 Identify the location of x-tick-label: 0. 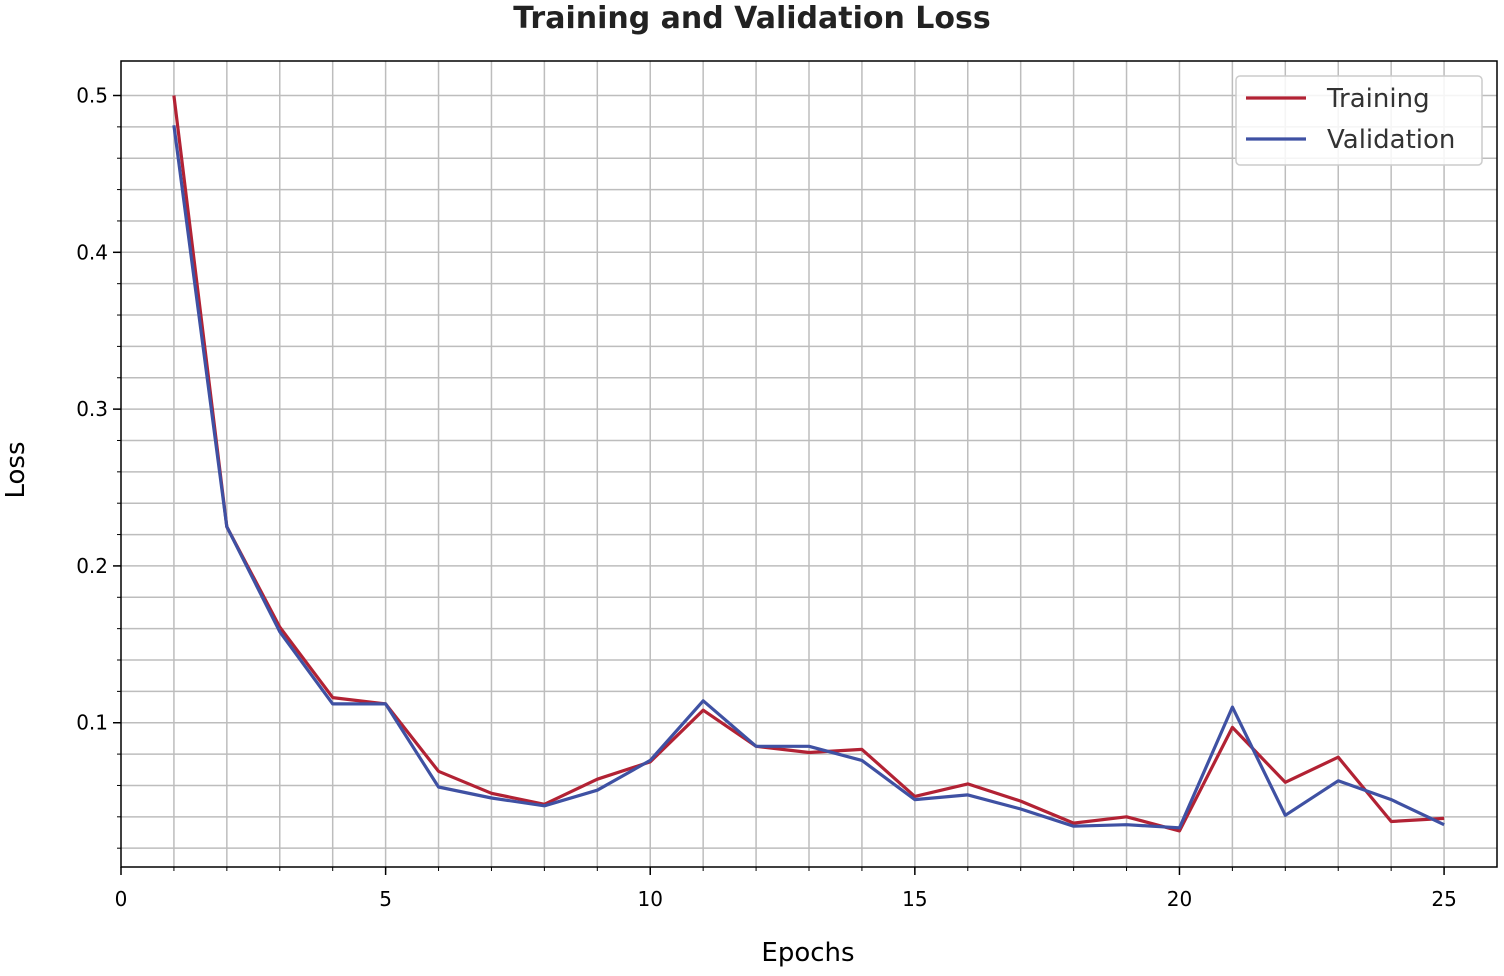
(121, 899).